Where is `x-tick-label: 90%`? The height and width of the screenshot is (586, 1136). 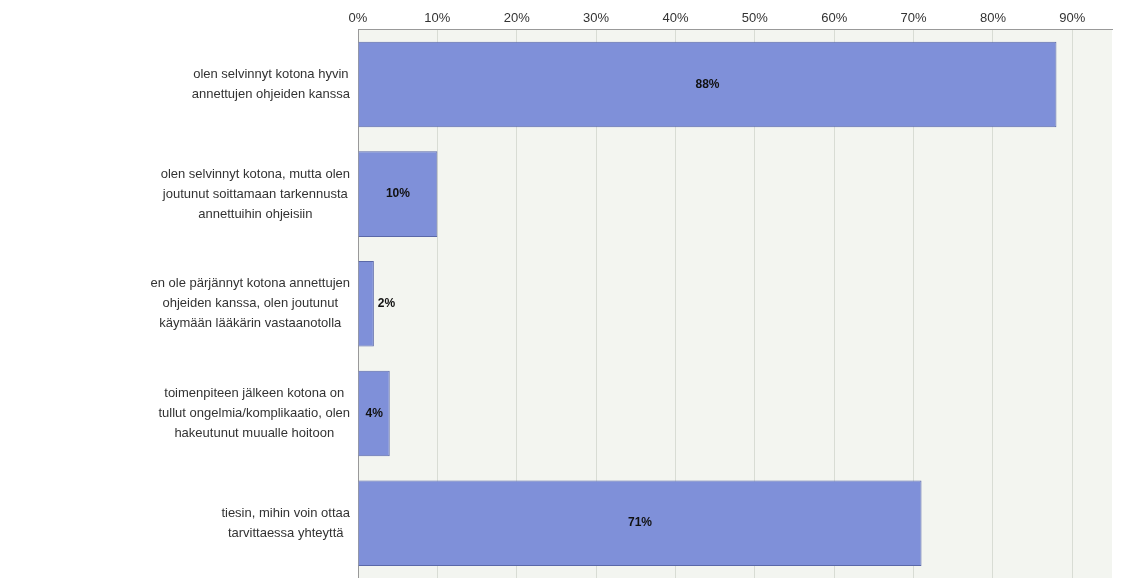 x-tick-label: 90% is located at coordinates (1072, 18).